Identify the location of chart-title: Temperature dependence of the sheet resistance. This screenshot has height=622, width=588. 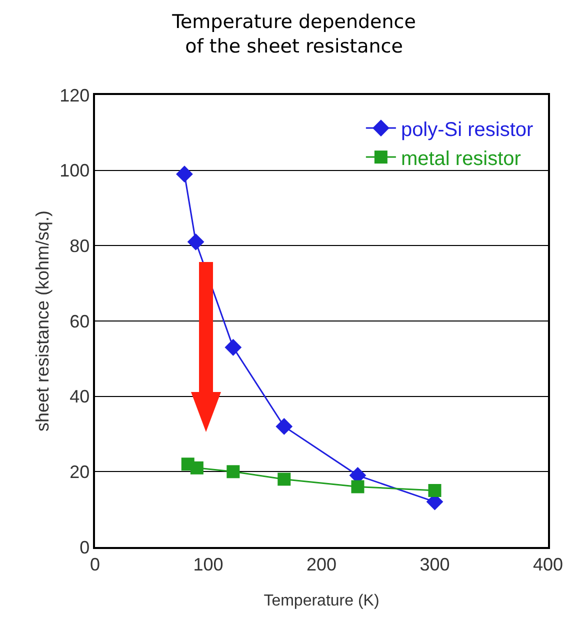
(293, 34).